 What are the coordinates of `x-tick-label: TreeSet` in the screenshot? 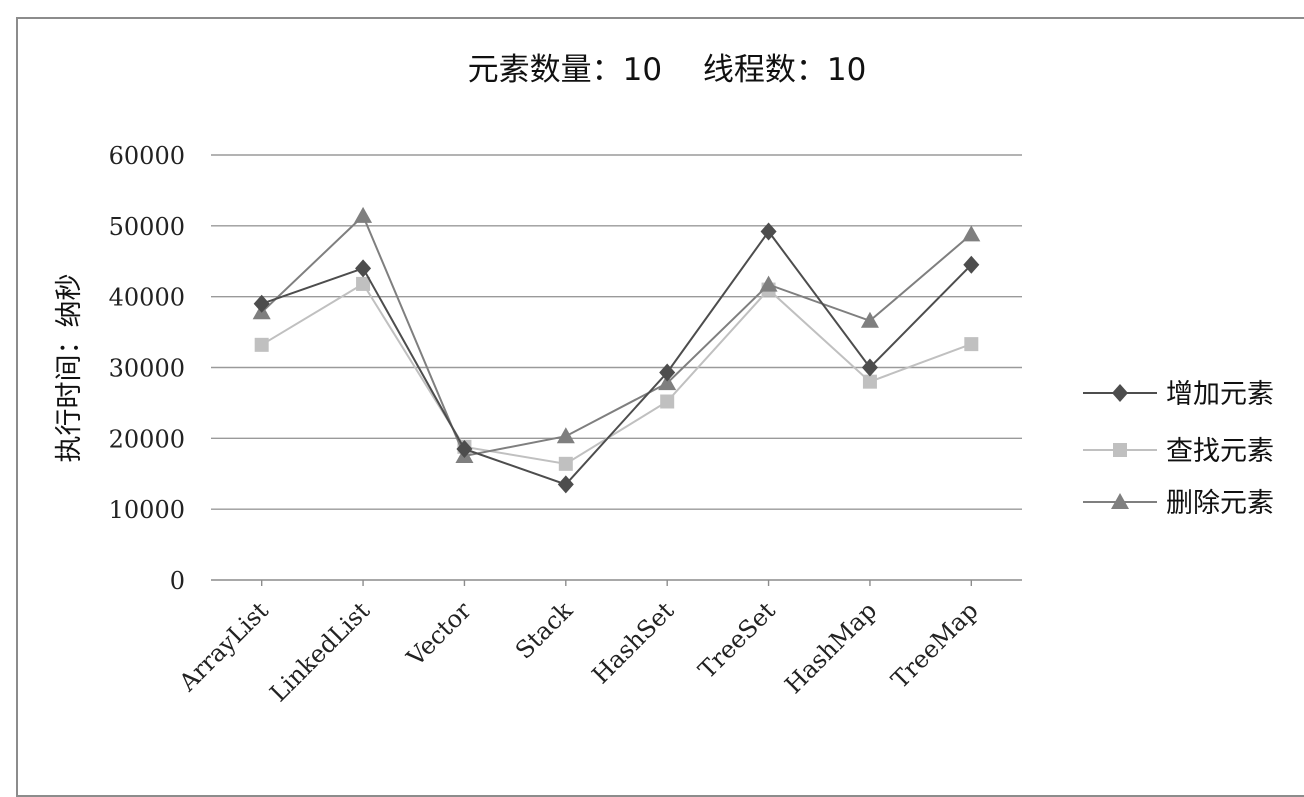 It's located at (737, 640).